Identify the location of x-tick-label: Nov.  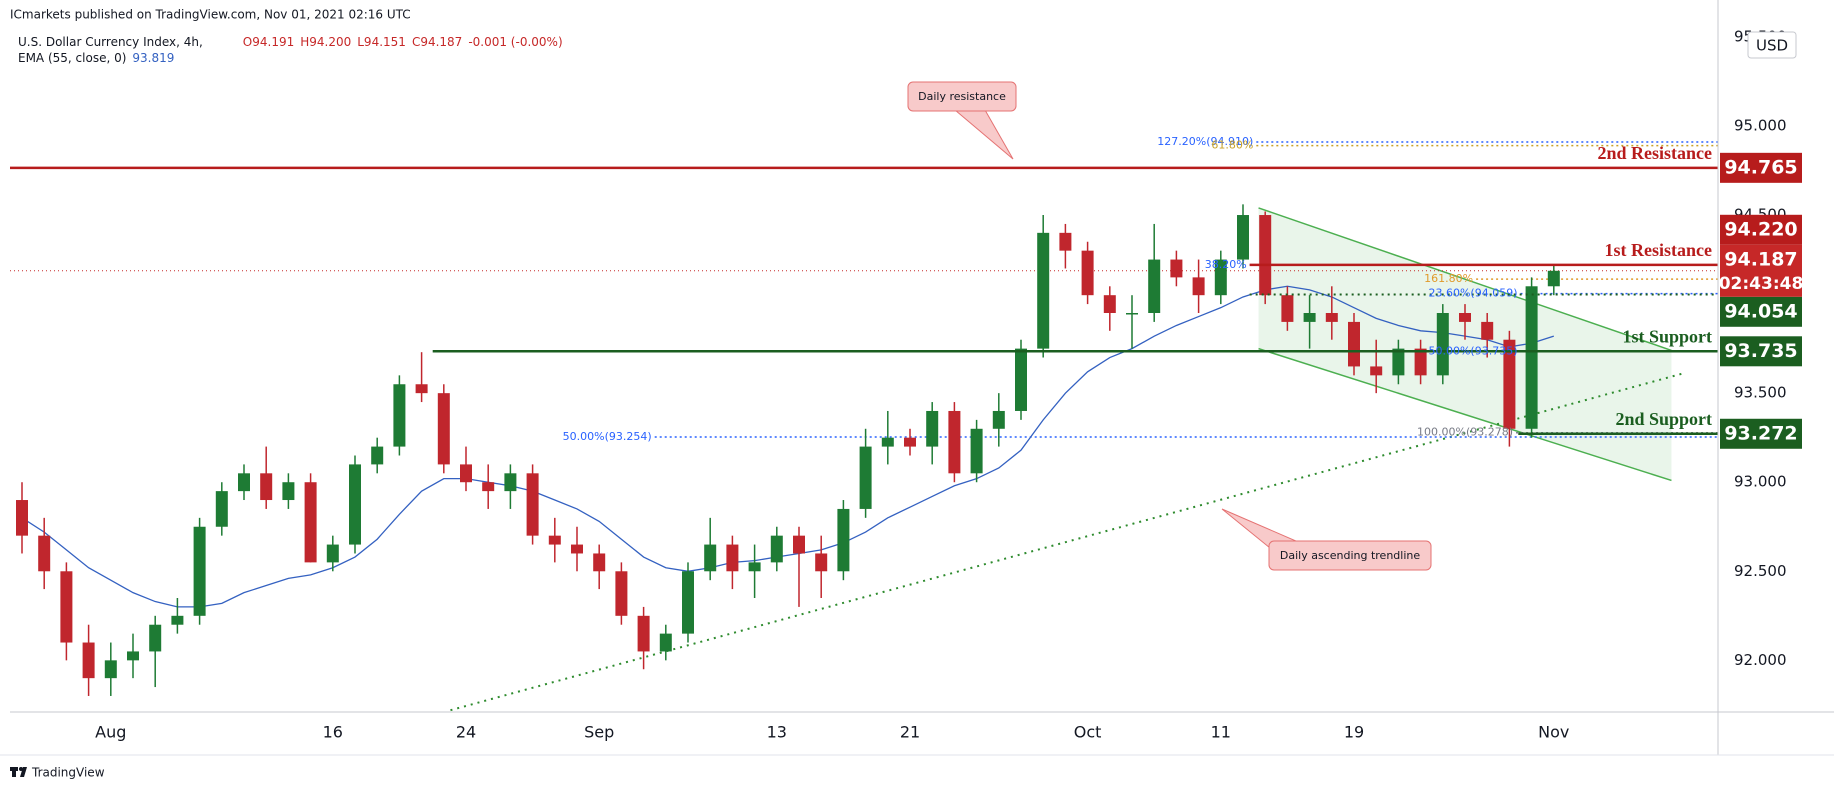
(1553, 732).